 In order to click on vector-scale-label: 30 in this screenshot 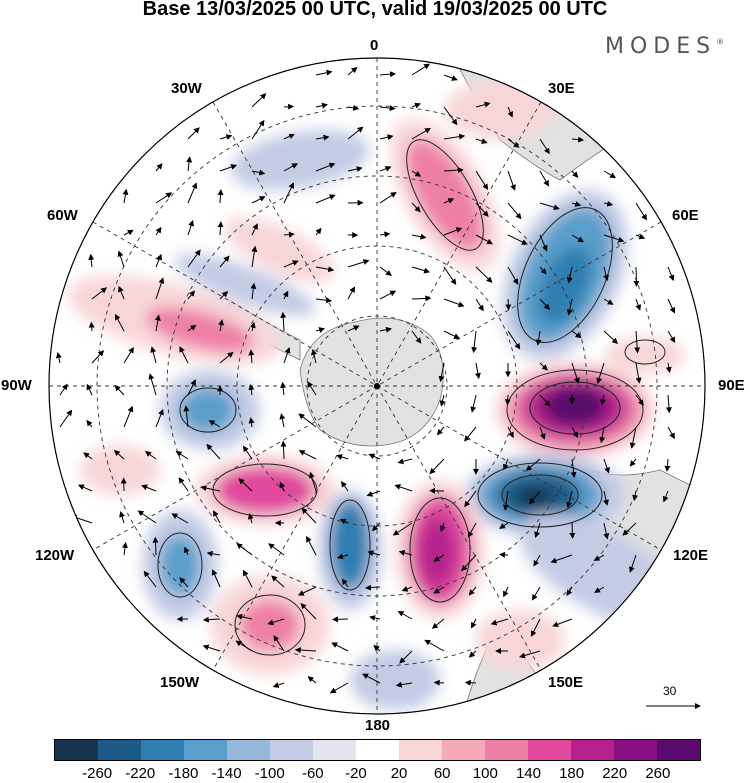, I will do `click(670, 691)`.